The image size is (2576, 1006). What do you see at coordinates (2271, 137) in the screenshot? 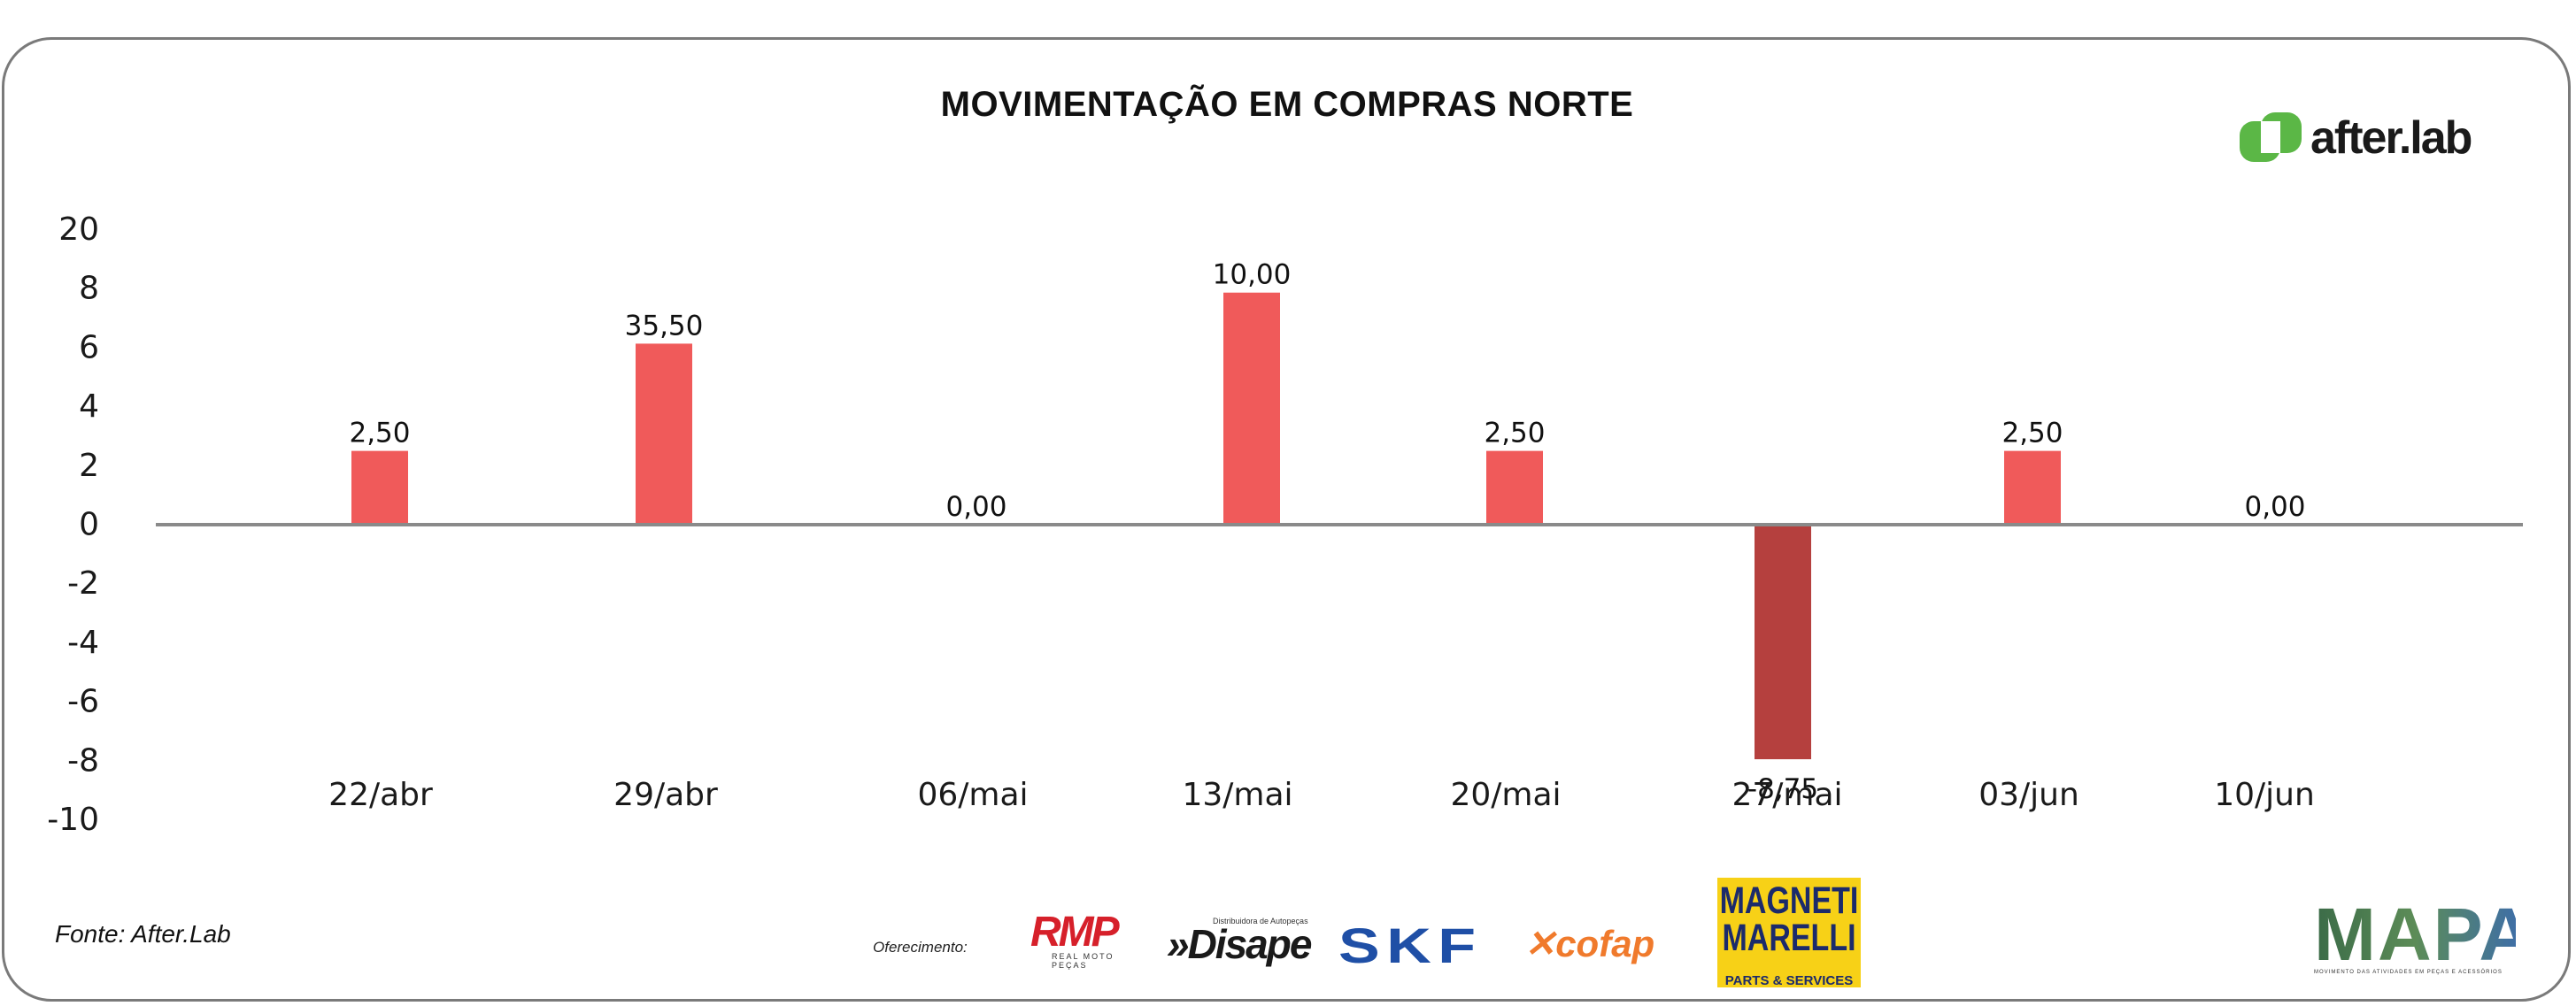
I see `afterlab-logo-icon` at bounding box center [2271, 137].